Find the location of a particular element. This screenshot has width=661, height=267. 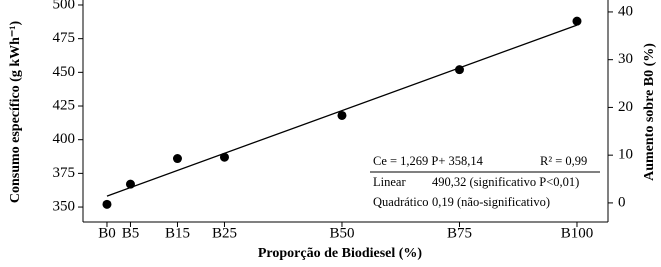

y2-axis-label: Aumento sobre B0 (%) is located at coordinates (649, 112).